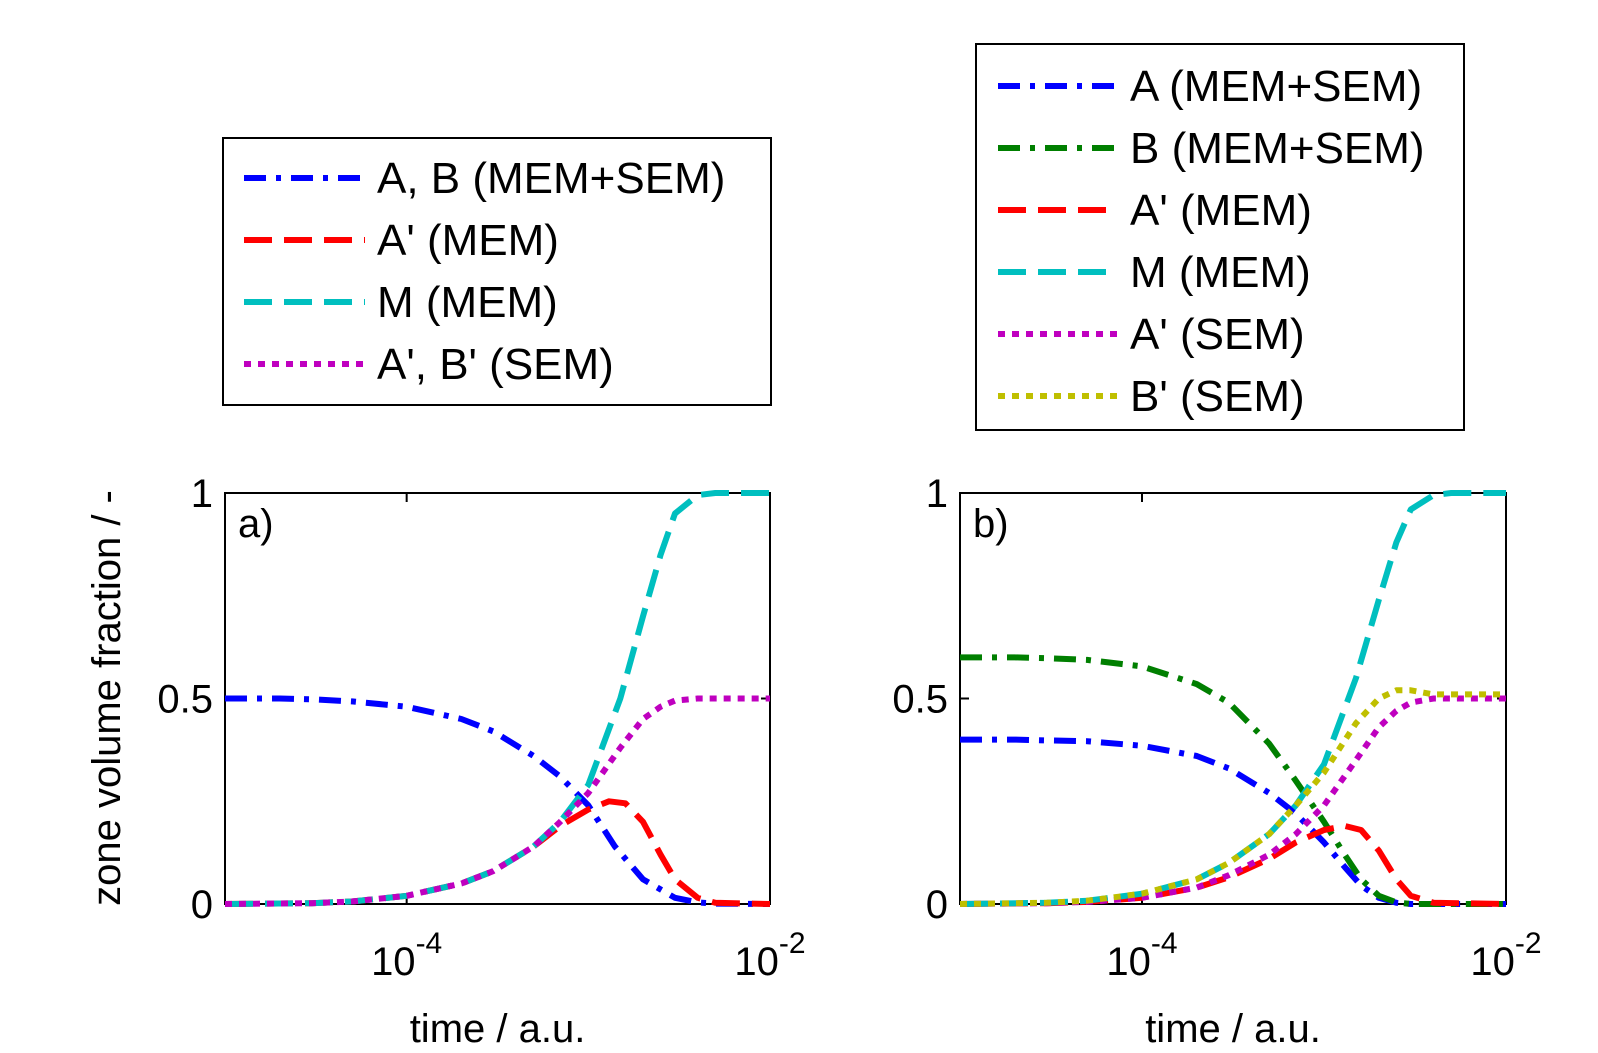 The image size is (1598, 1053). I want to click on legend-entry: B' (SEM), so click(1217, 396).